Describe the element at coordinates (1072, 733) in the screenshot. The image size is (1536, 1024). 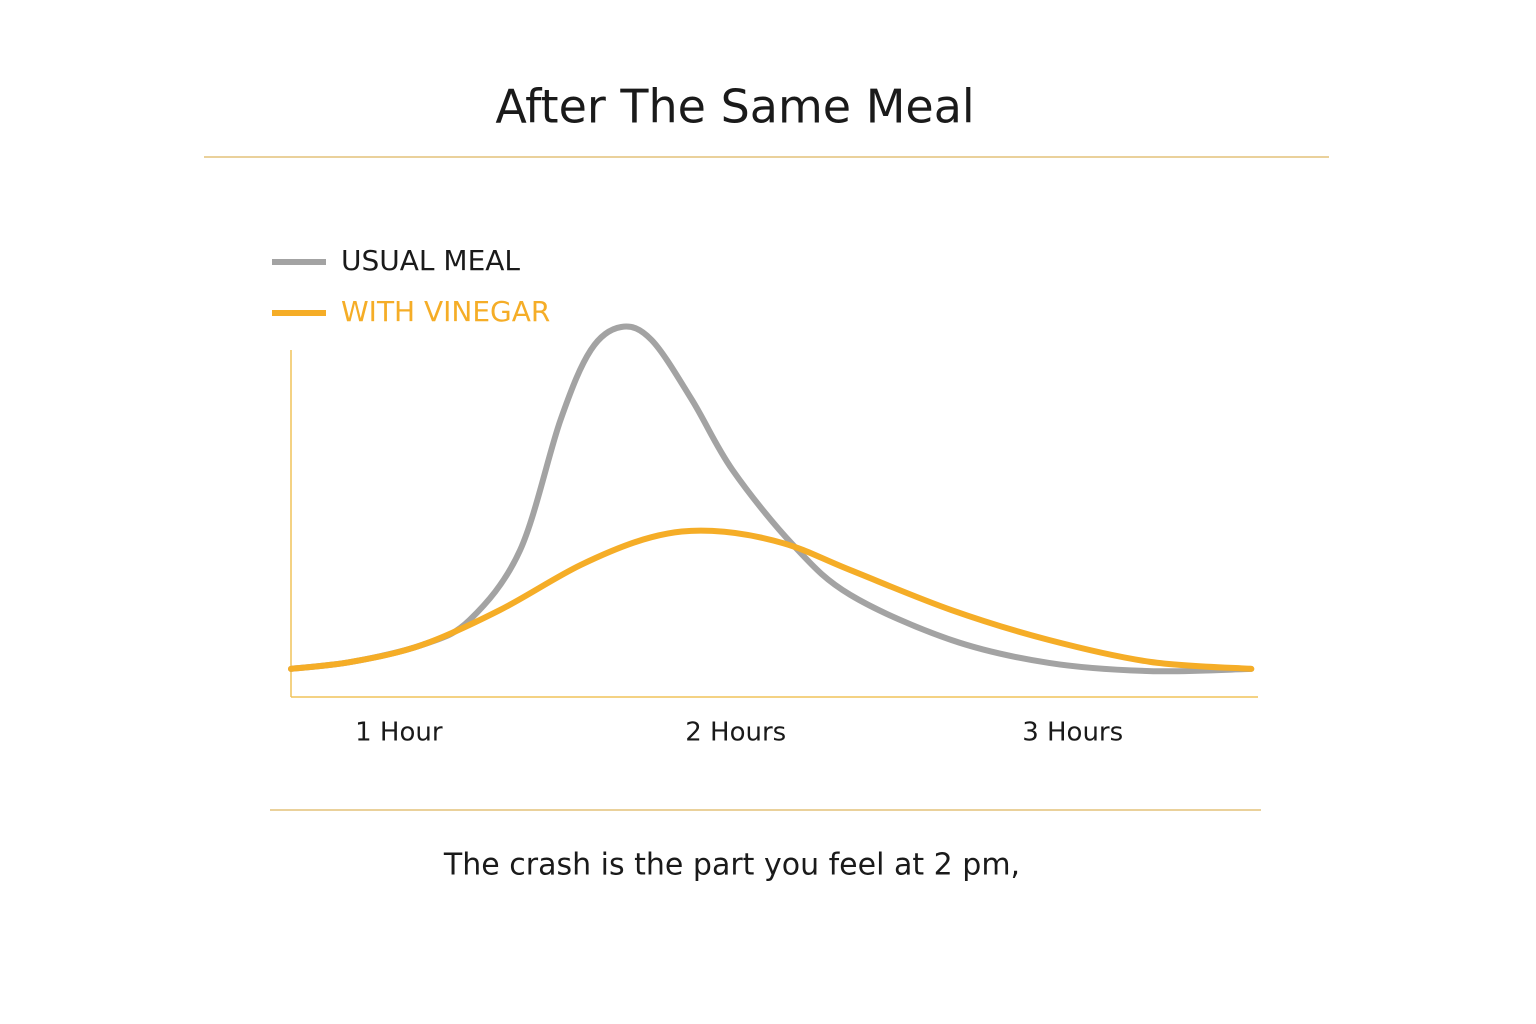
I see `x-tick-label: 3 Hours` at that location.